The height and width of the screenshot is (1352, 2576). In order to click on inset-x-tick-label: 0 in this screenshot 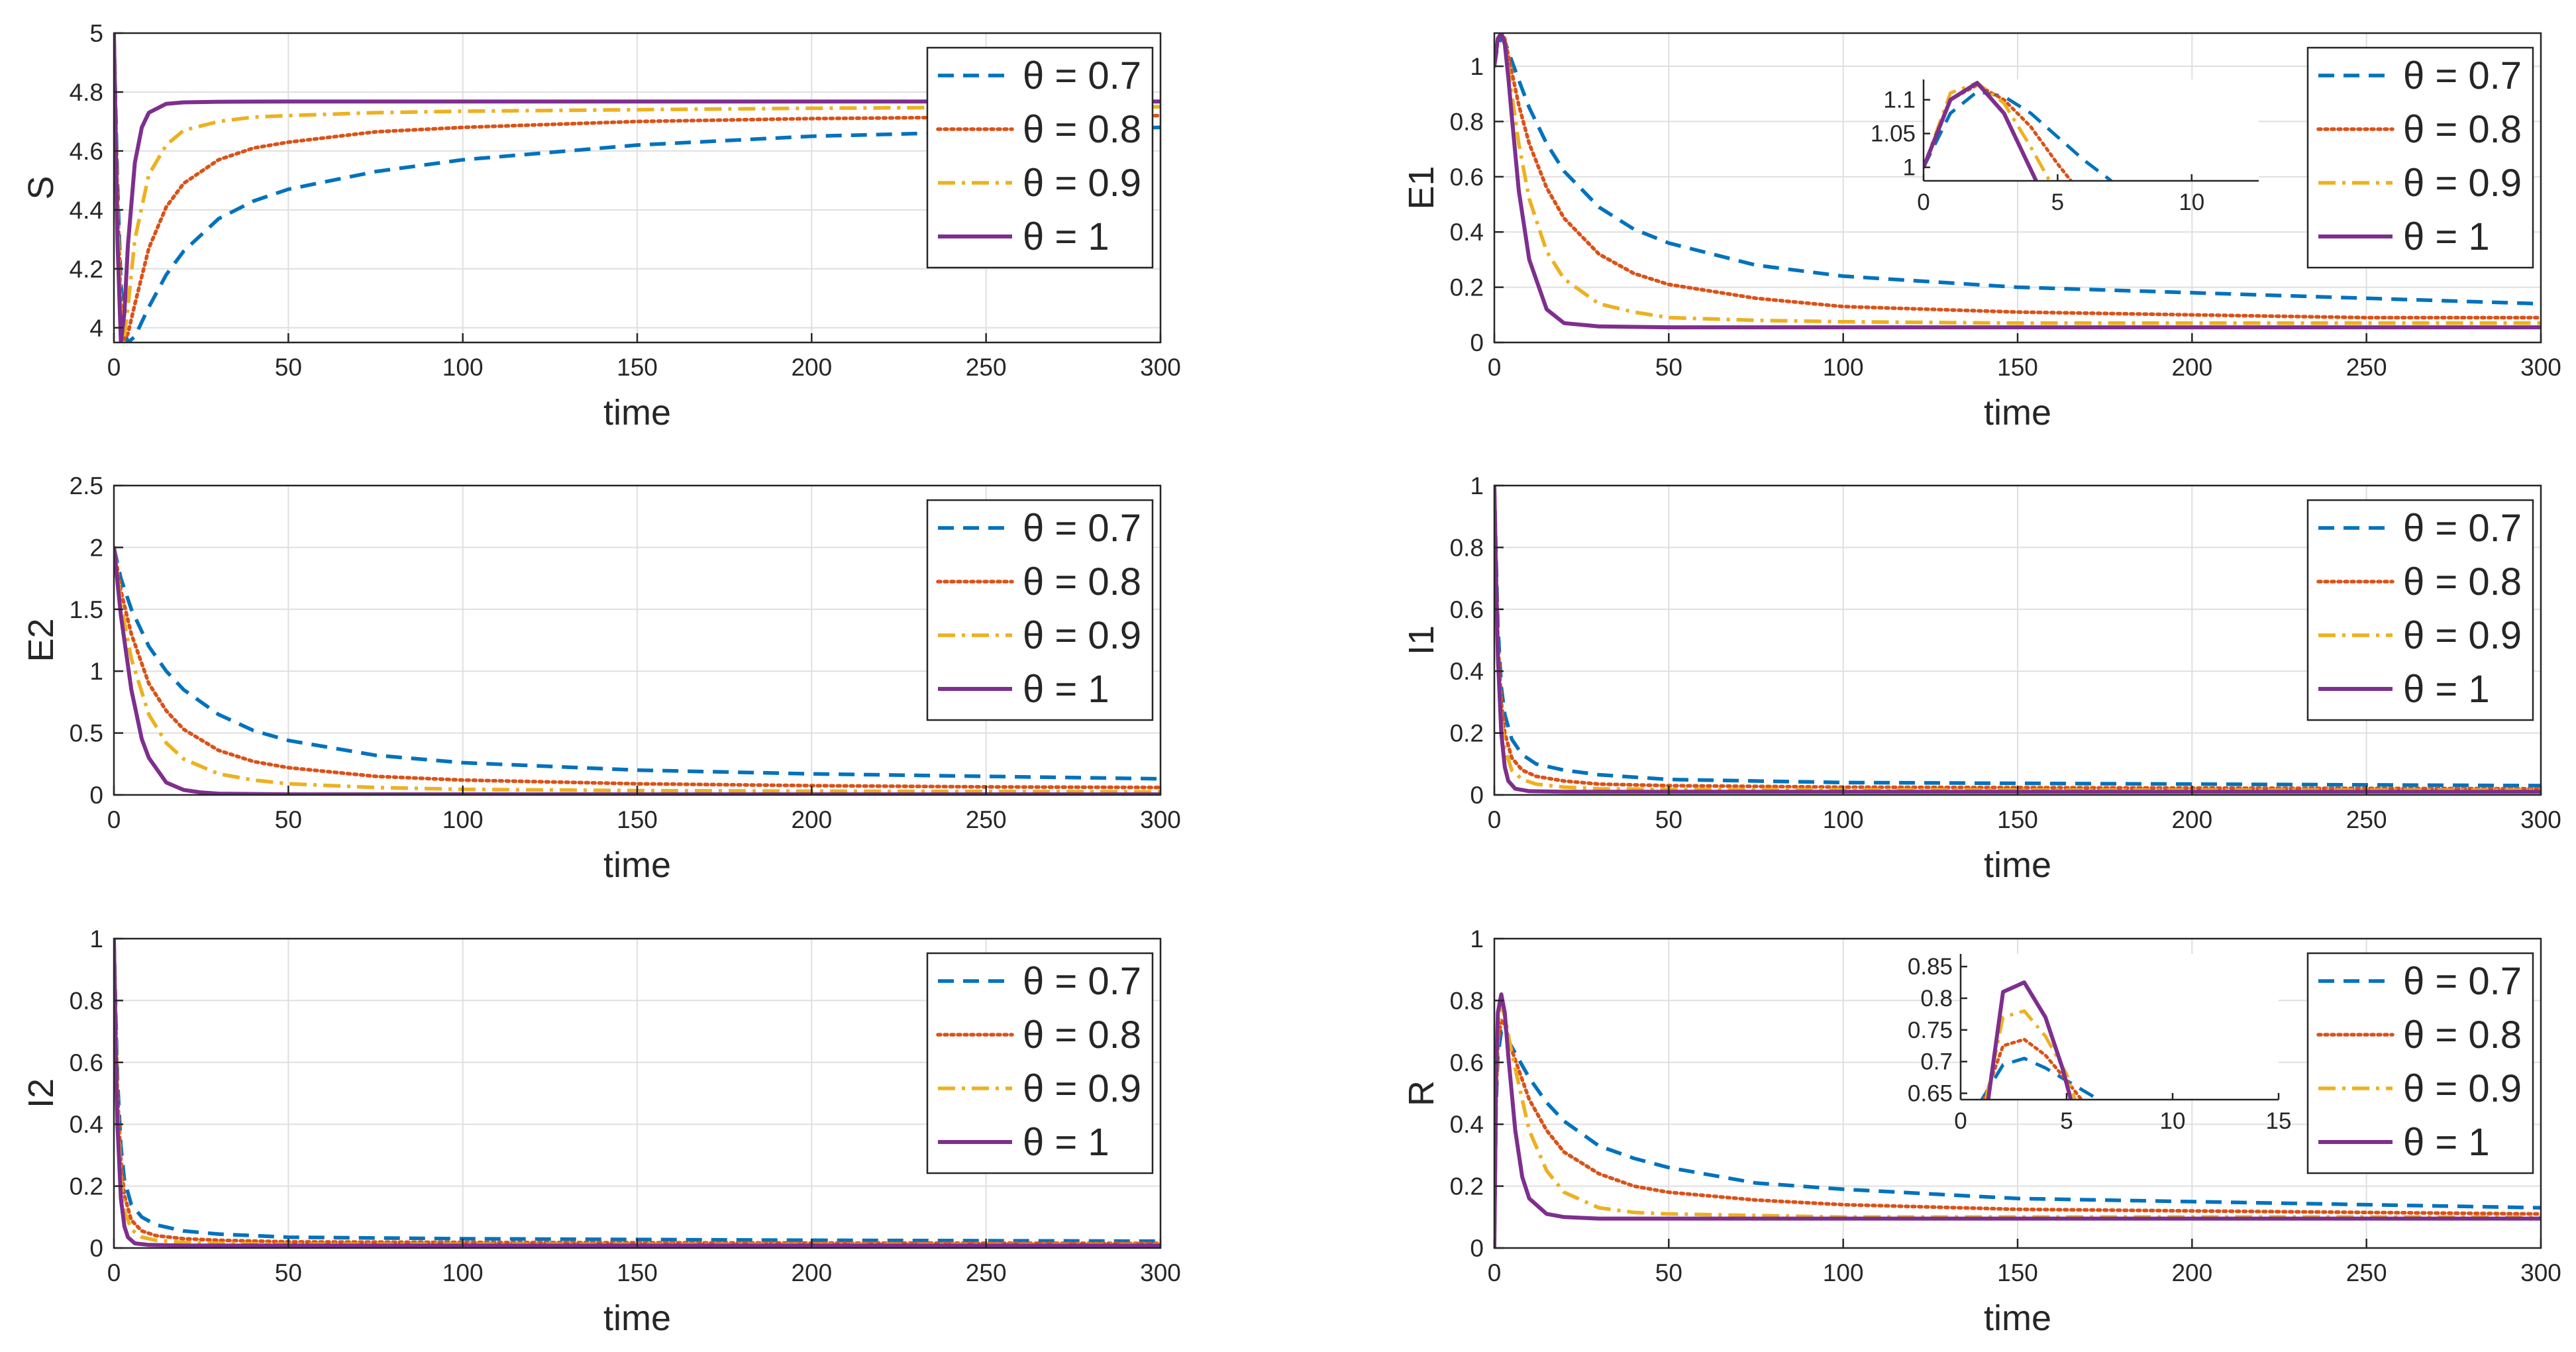, I will do `click(1923, 202)`.